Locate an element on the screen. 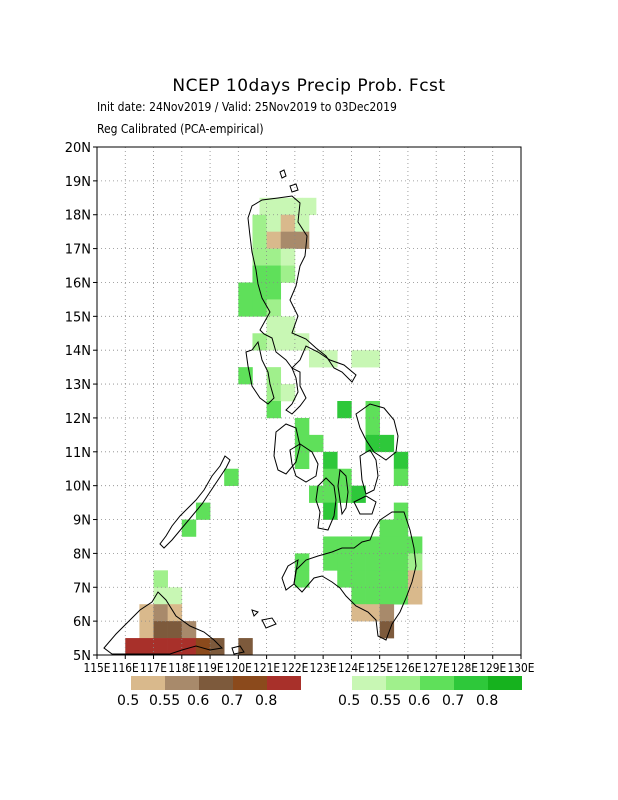 The image size is (618, 800). lat-tick-label: 10N is located at coordinates (78, 487).